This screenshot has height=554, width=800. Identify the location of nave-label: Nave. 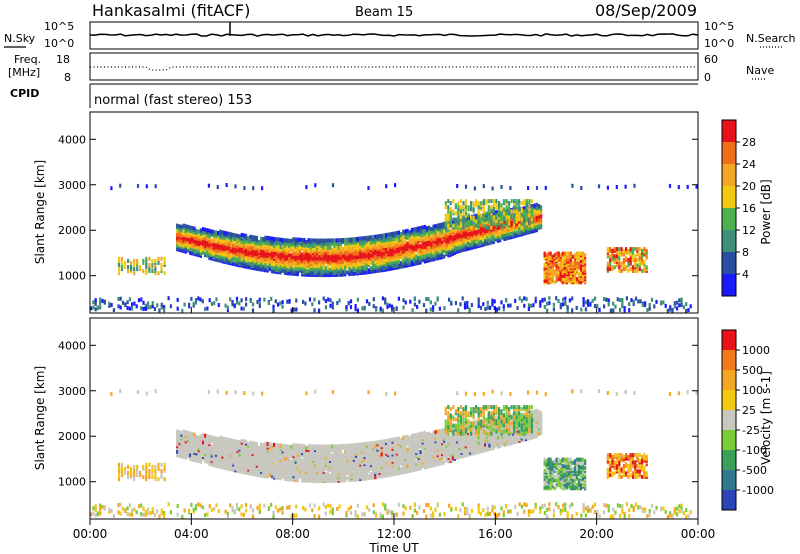
(760, 70).